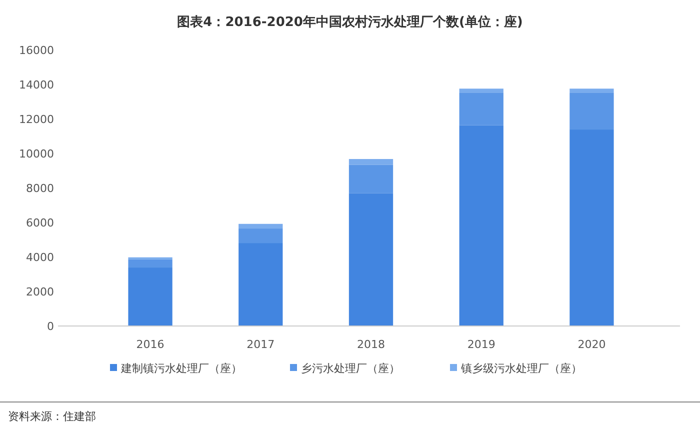 Image resolution: width=700 pixels, height=436 pixels. What do you see at coordinates (40, 291) in the screenshot?
I see `y-tick-label: 2000` at bounding box center [40, 291].